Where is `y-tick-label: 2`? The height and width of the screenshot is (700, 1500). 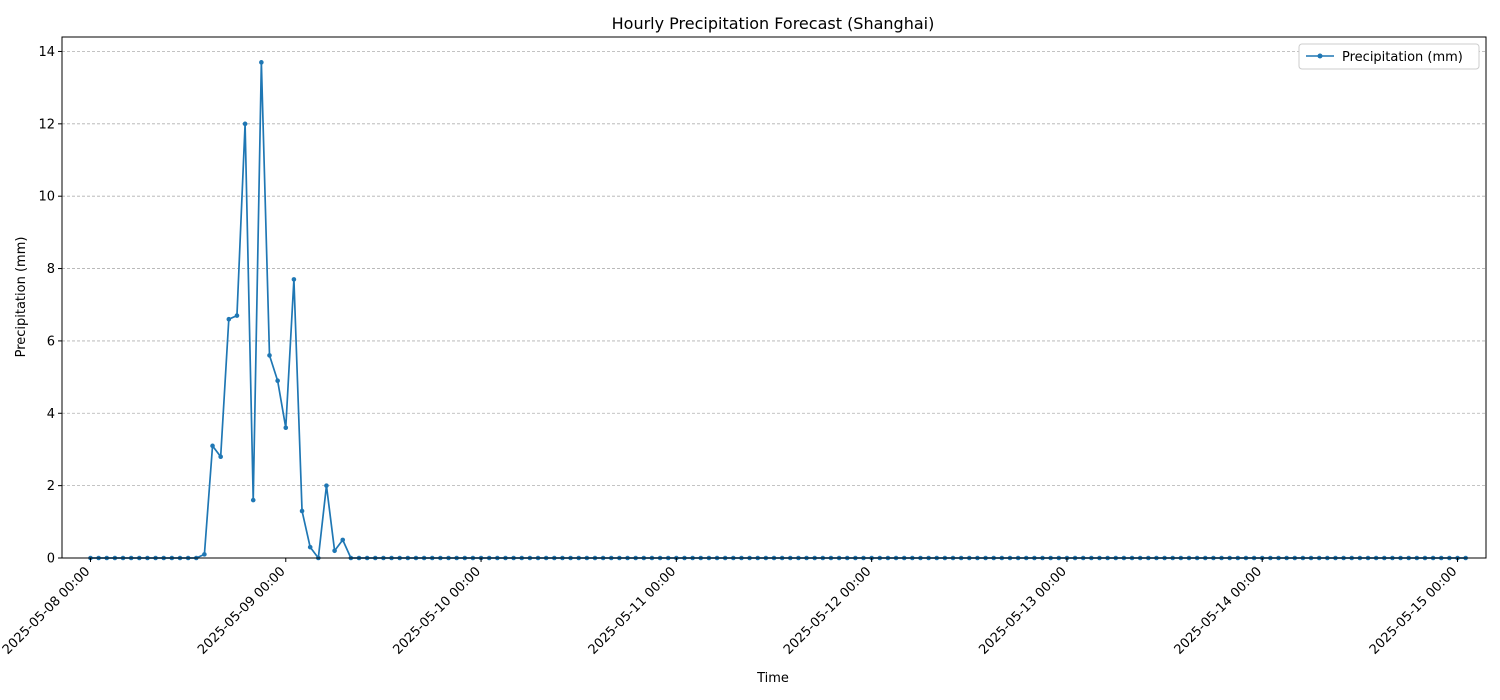 y-tick-label: 2 is located at coordinates (51, 486).